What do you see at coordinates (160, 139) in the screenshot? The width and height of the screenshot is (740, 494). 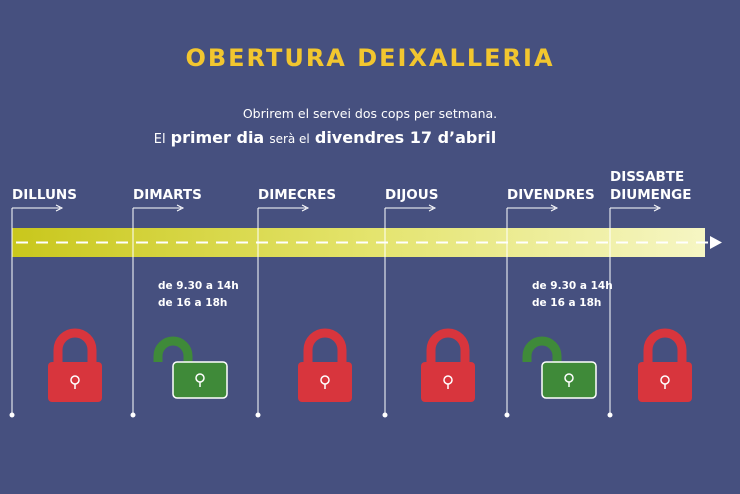 I see `highlight-part: El` at bounding box center [160, 139].